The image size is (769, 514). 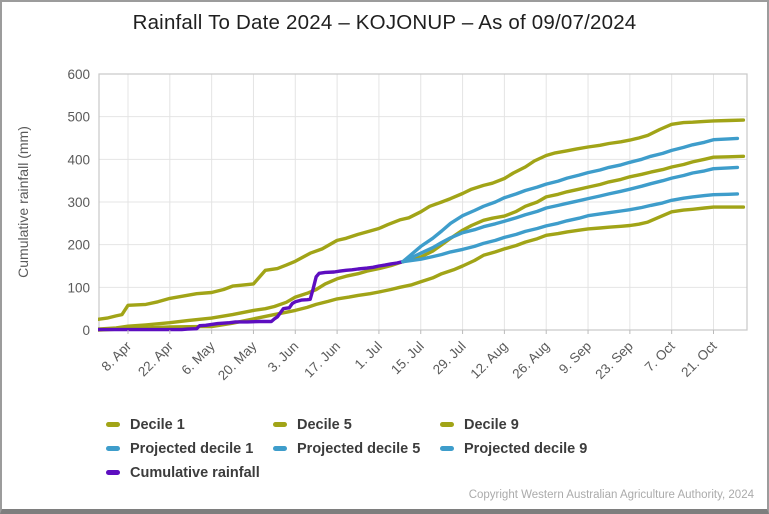 I want to click on x-tick-label: 23. Sep, so click(x=614, y=361).